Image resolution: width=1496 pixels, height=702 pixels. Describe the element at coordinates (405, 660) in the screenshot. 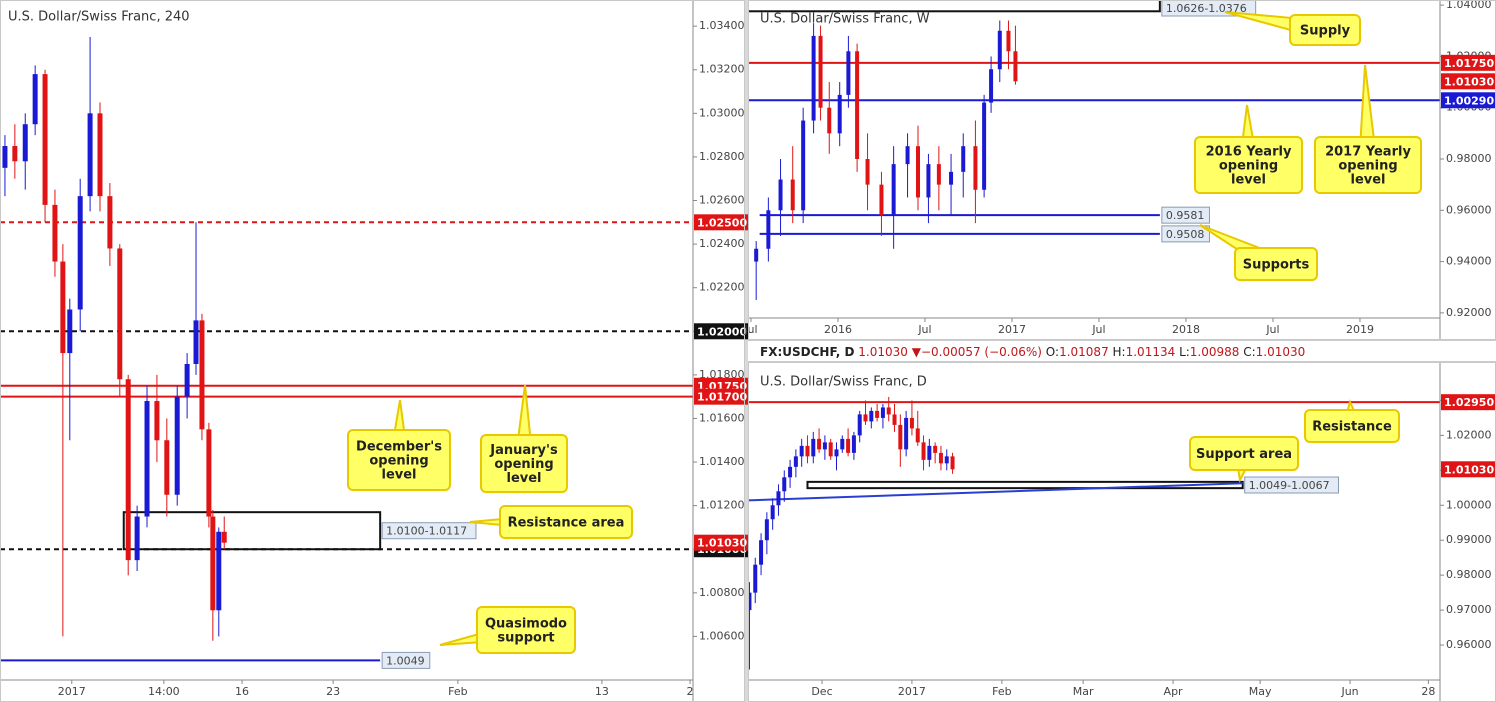

I see `price-tag: 1.0049` at that location.